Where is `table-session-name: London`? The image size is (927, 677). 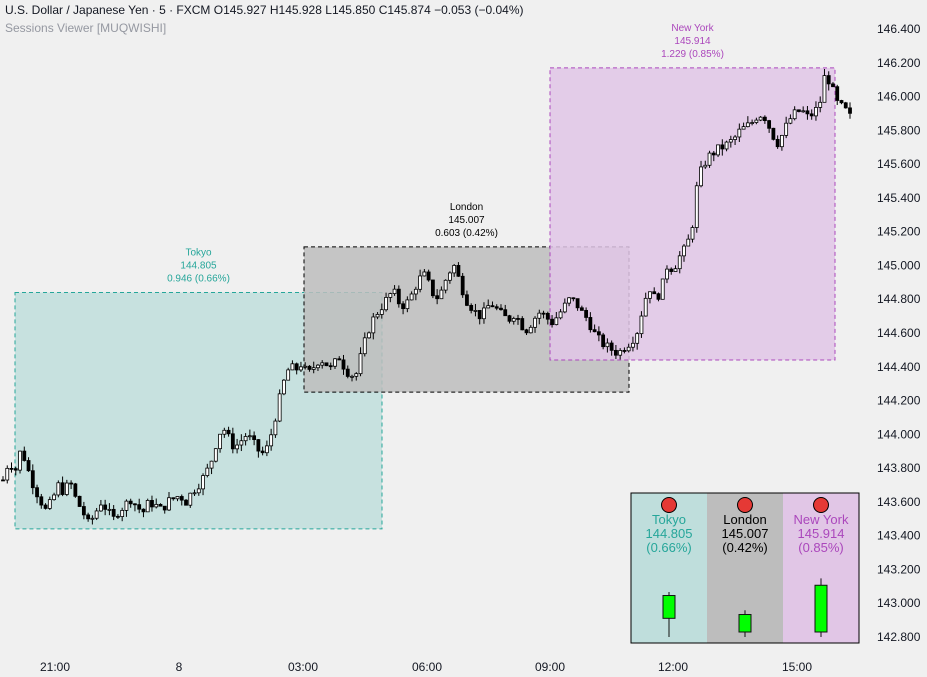
table-session-name: London is located at coordinates (744, 519).